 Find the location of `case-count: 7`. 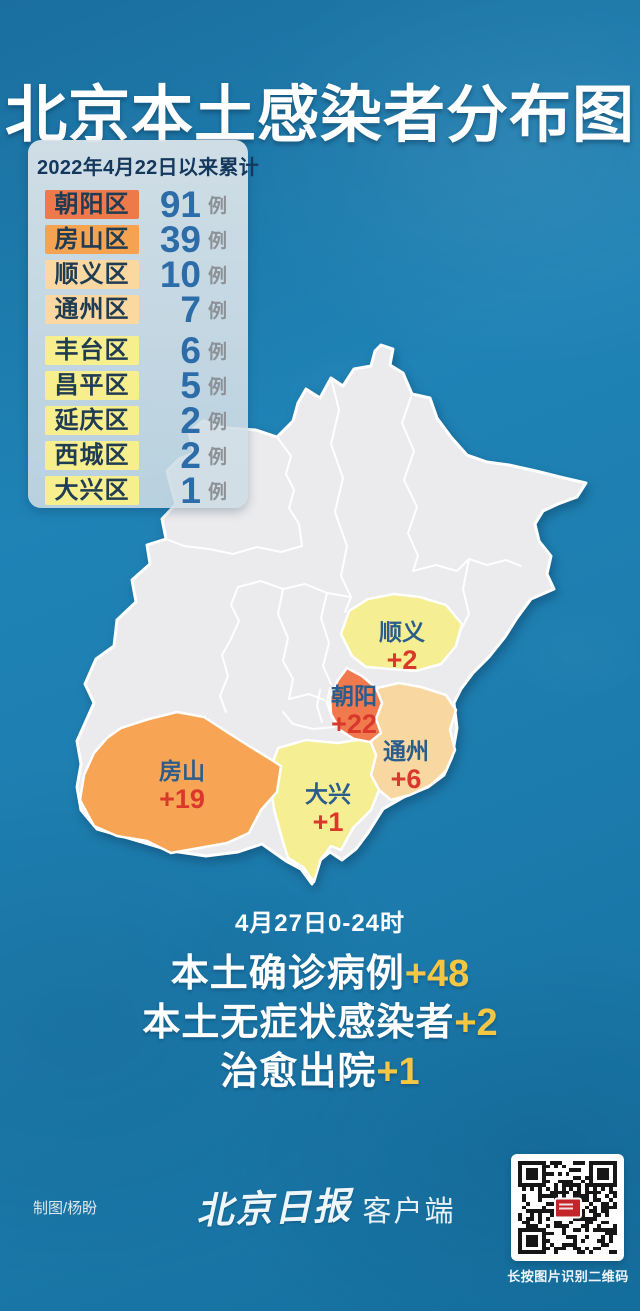

case-count: 7 is located at coordinates (190, 309).